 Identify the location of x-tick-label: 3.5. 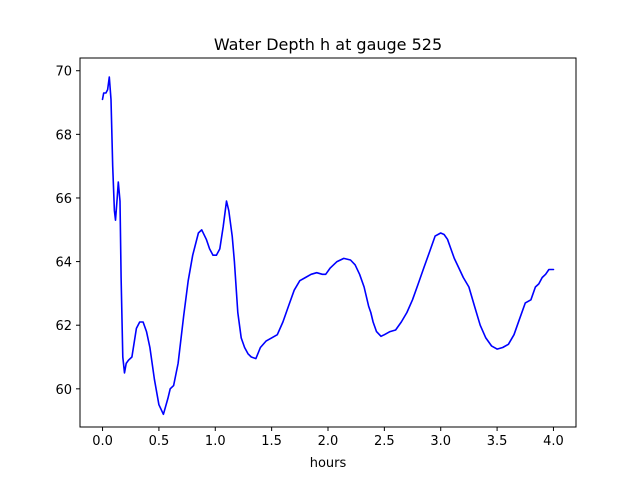
(497, 441).